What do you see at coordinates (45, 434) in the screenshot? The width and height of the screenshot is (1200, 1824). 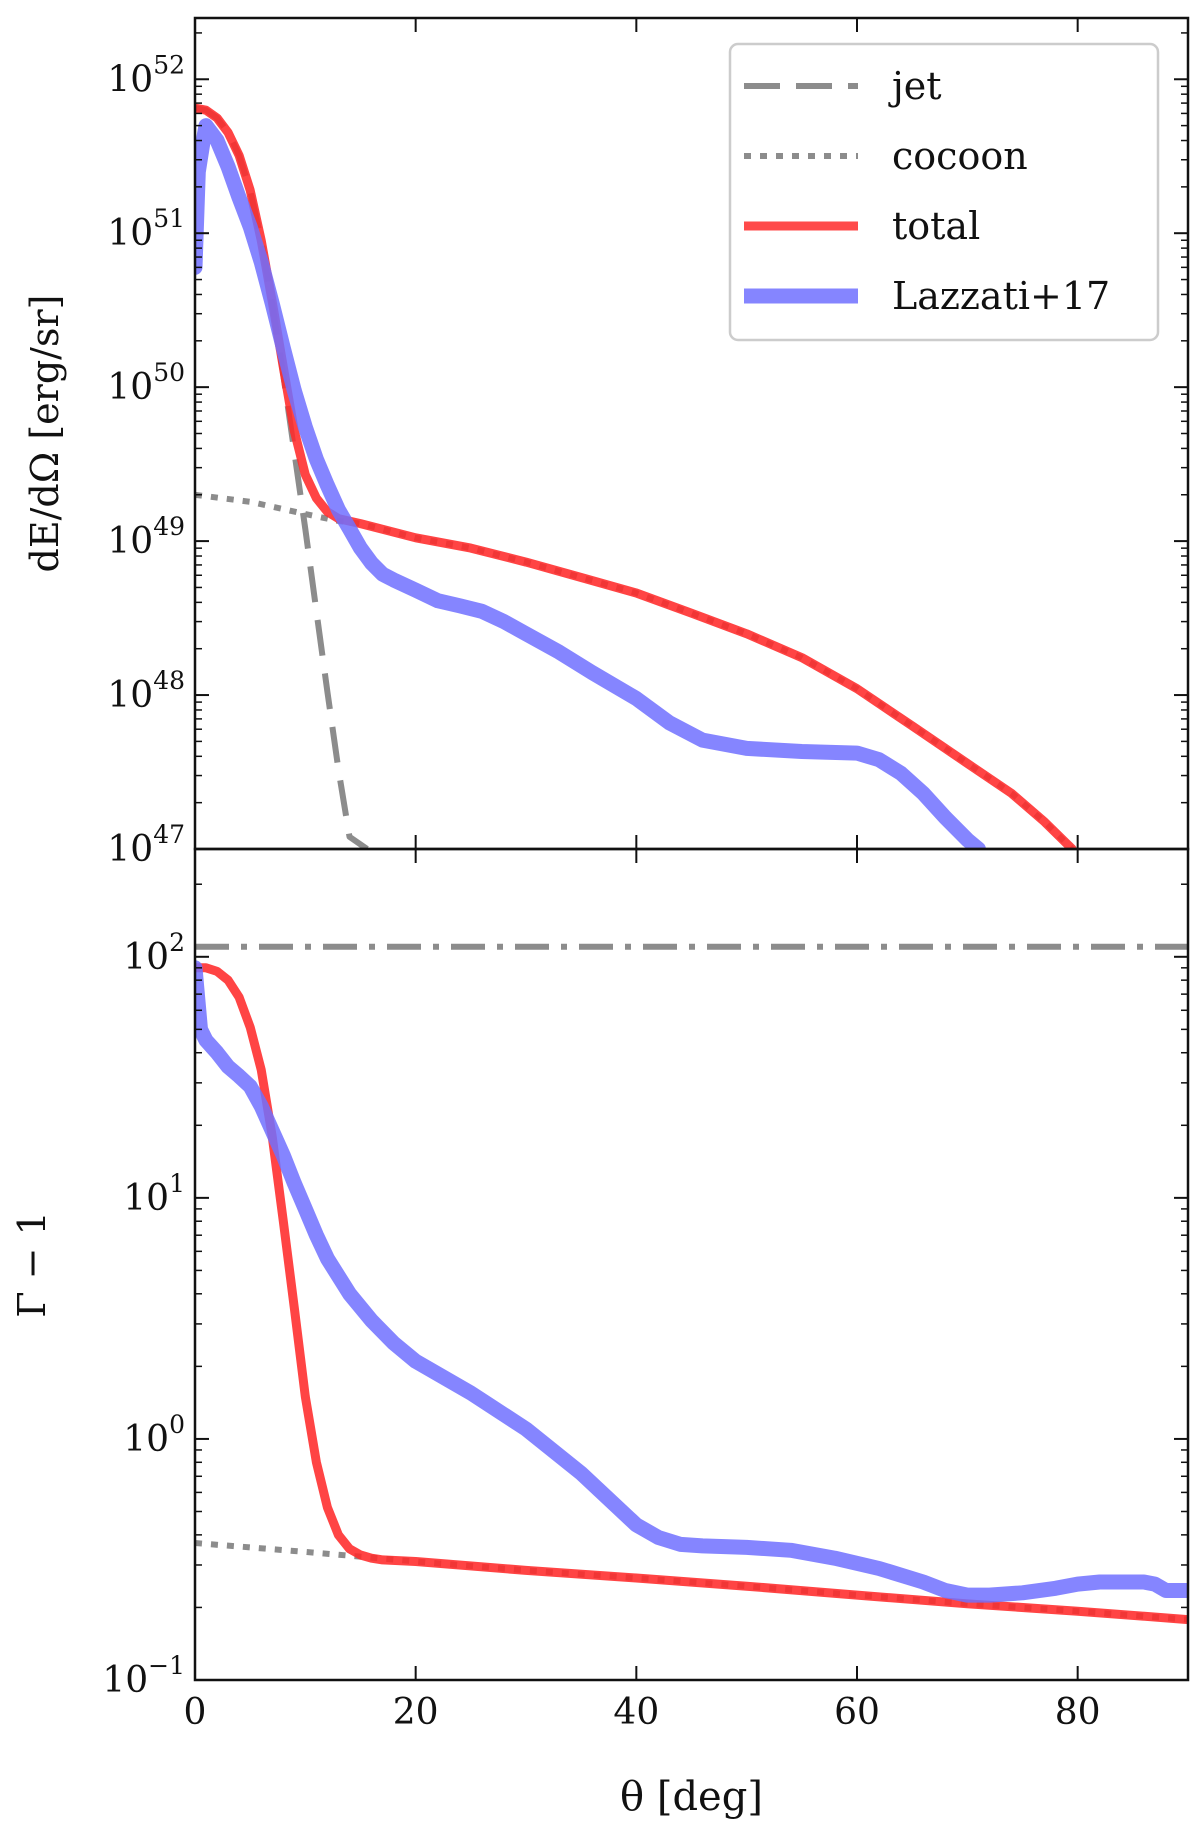 I see `top-y-axis-label: dE/dΩ [erg/sr]` at bounding box center [45, 434].